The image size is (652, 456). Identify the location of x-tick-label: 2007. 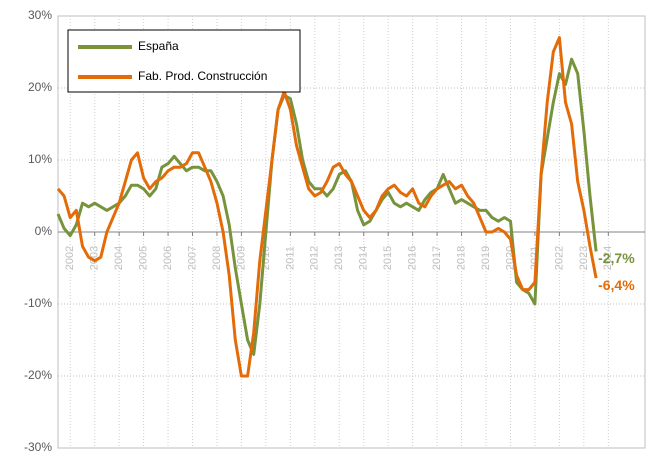
(192, 258).